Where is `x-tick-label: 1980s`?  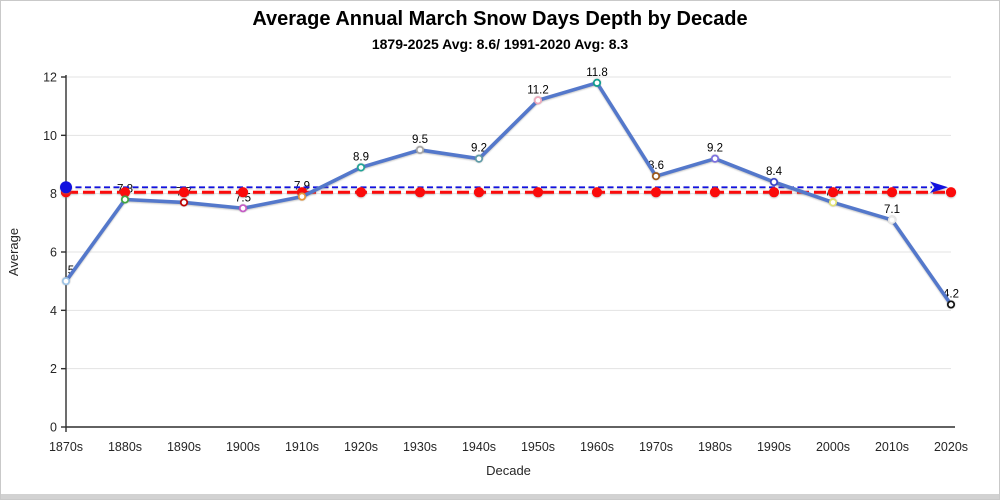 x-tick-label: 1980s is located at coordinates (715, 447).